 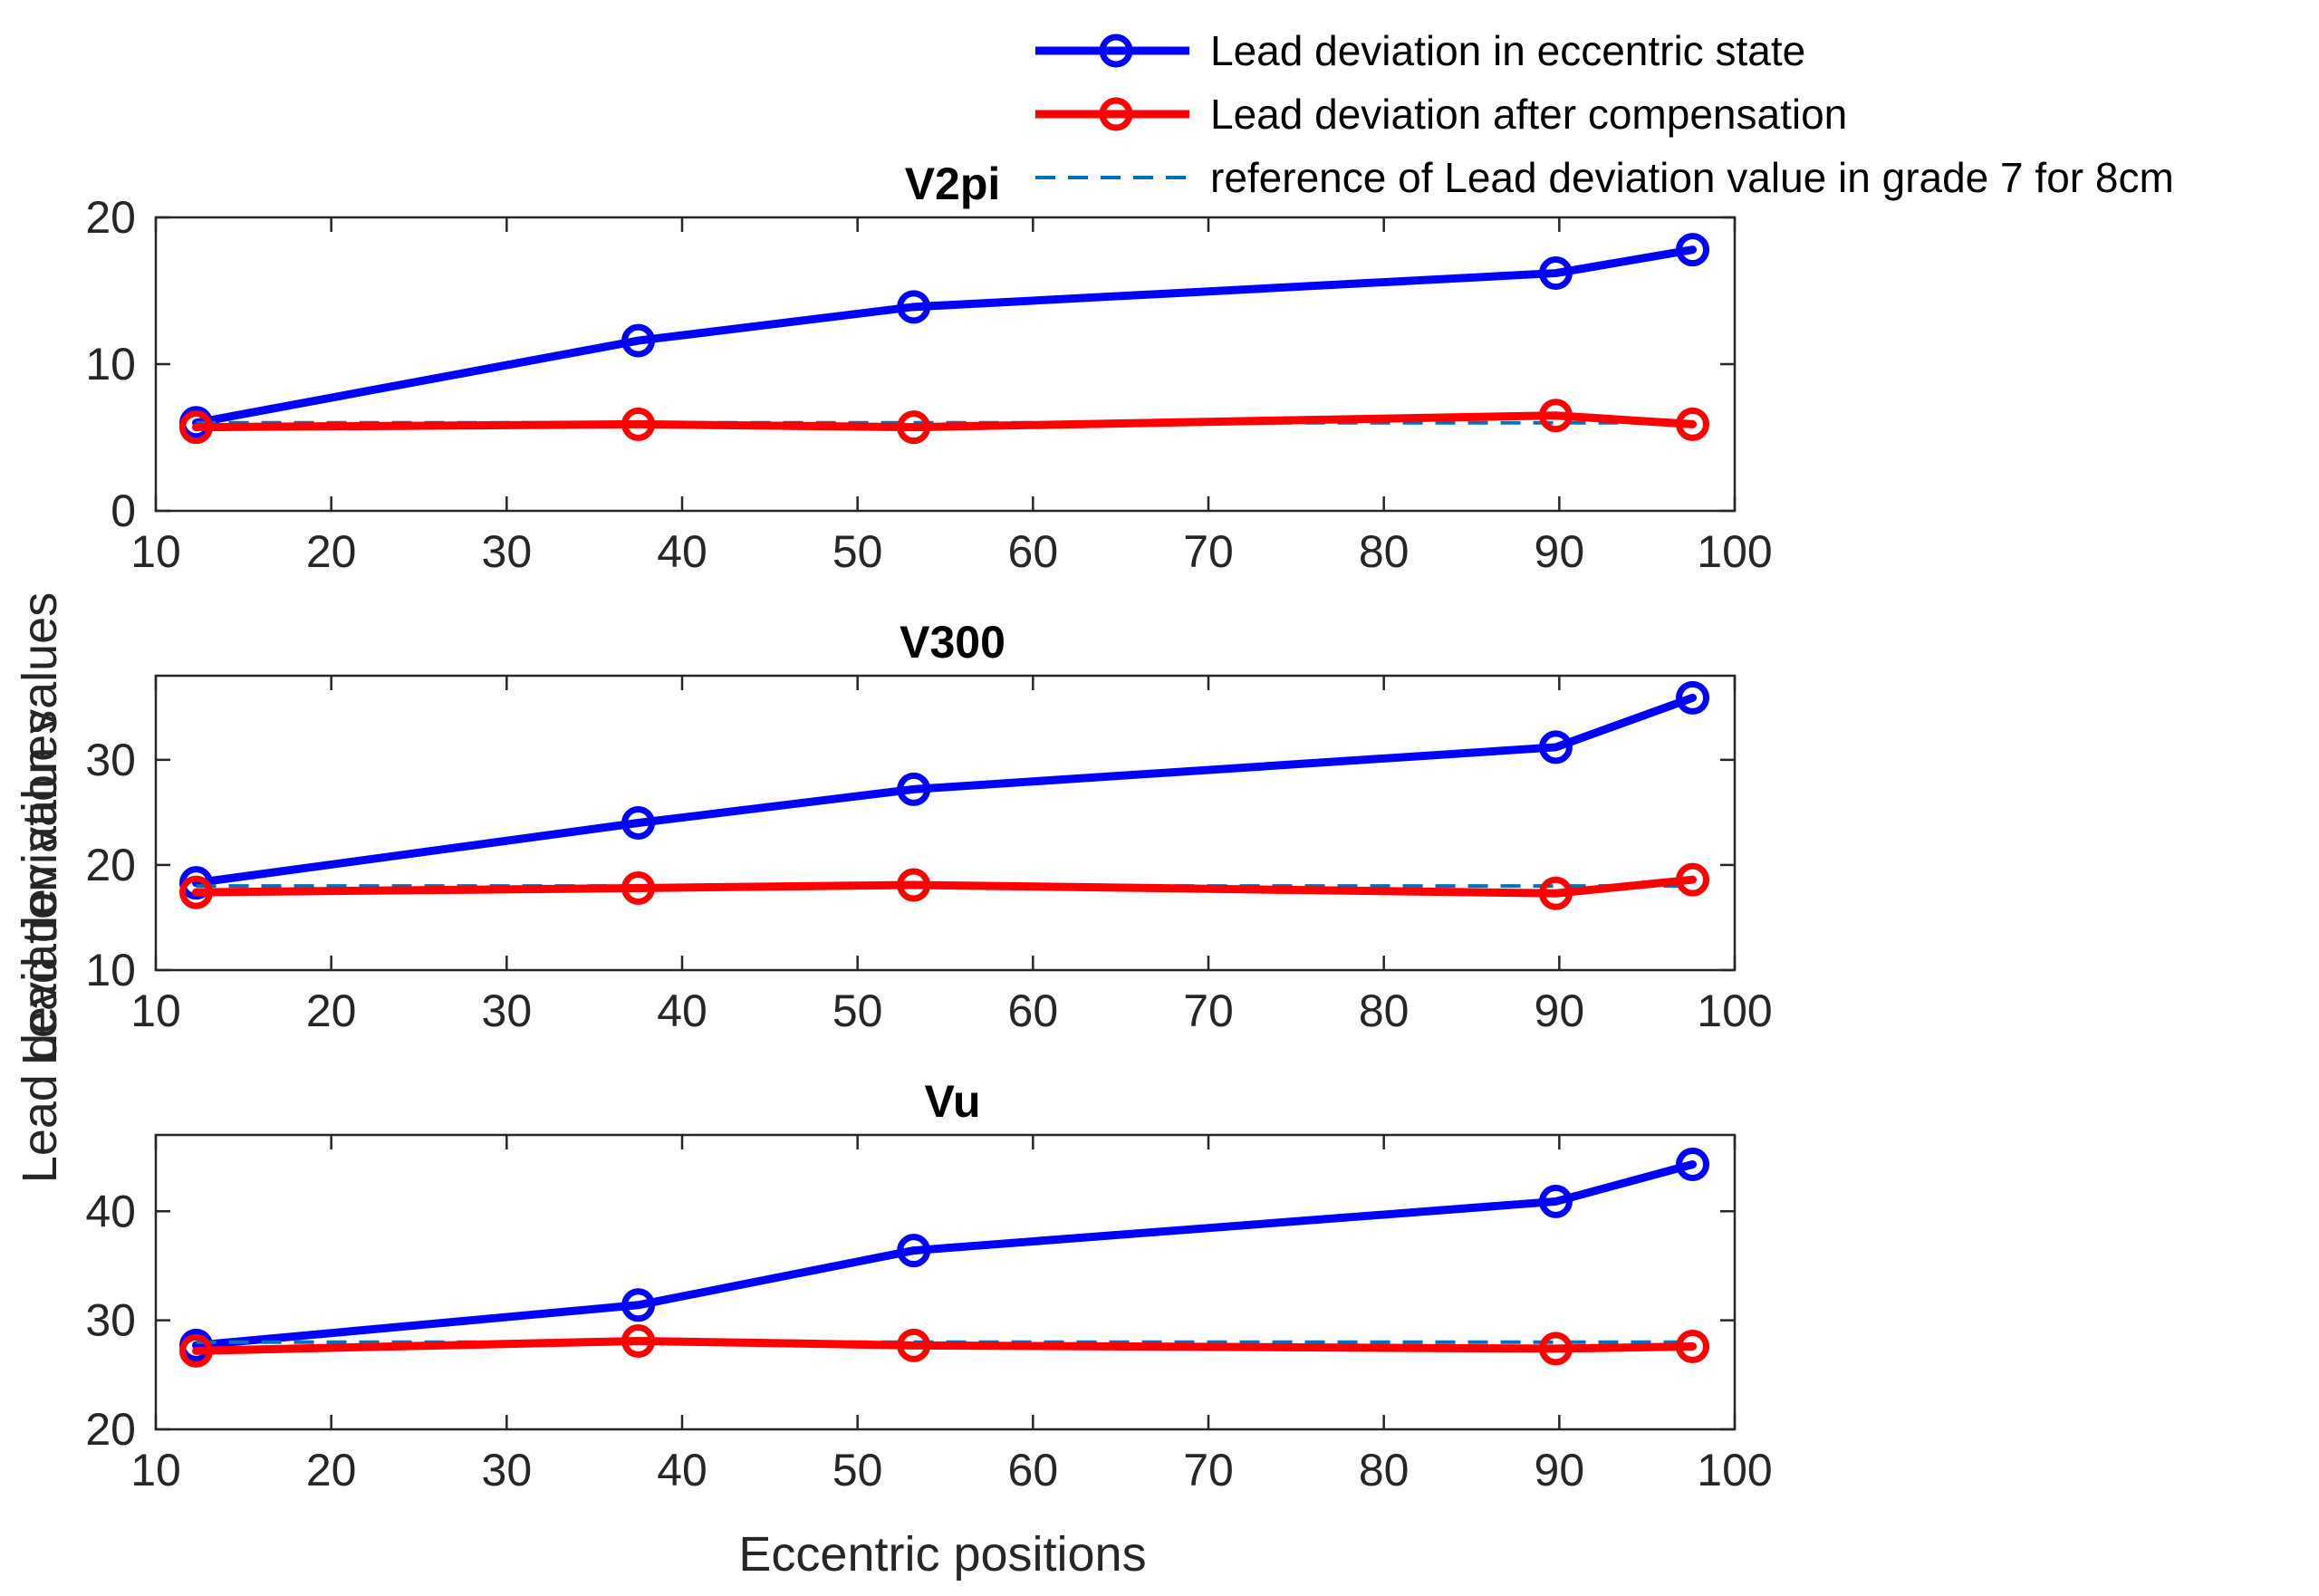 I want to click on legend-entry-label: Lead deviation in eccentric state, so click(x=1507, y=50).